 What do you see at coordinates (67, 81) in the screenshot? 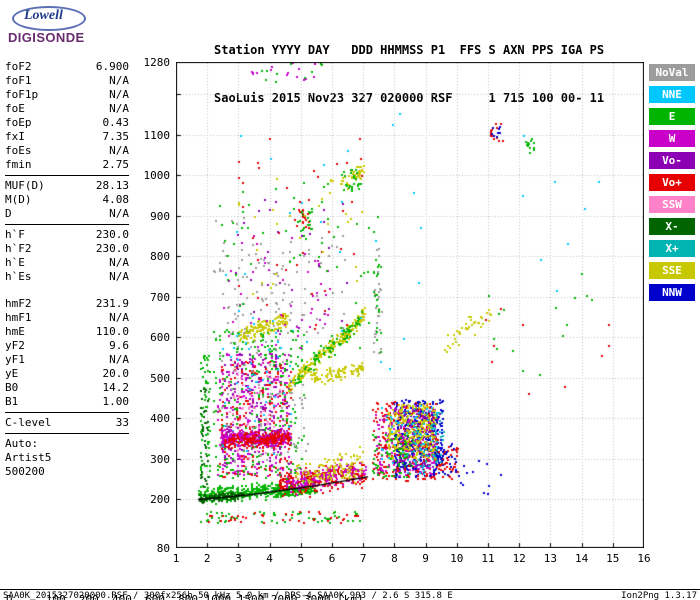
I see `parameter-row: foF1 N/A` at bounding box center [67, 81].